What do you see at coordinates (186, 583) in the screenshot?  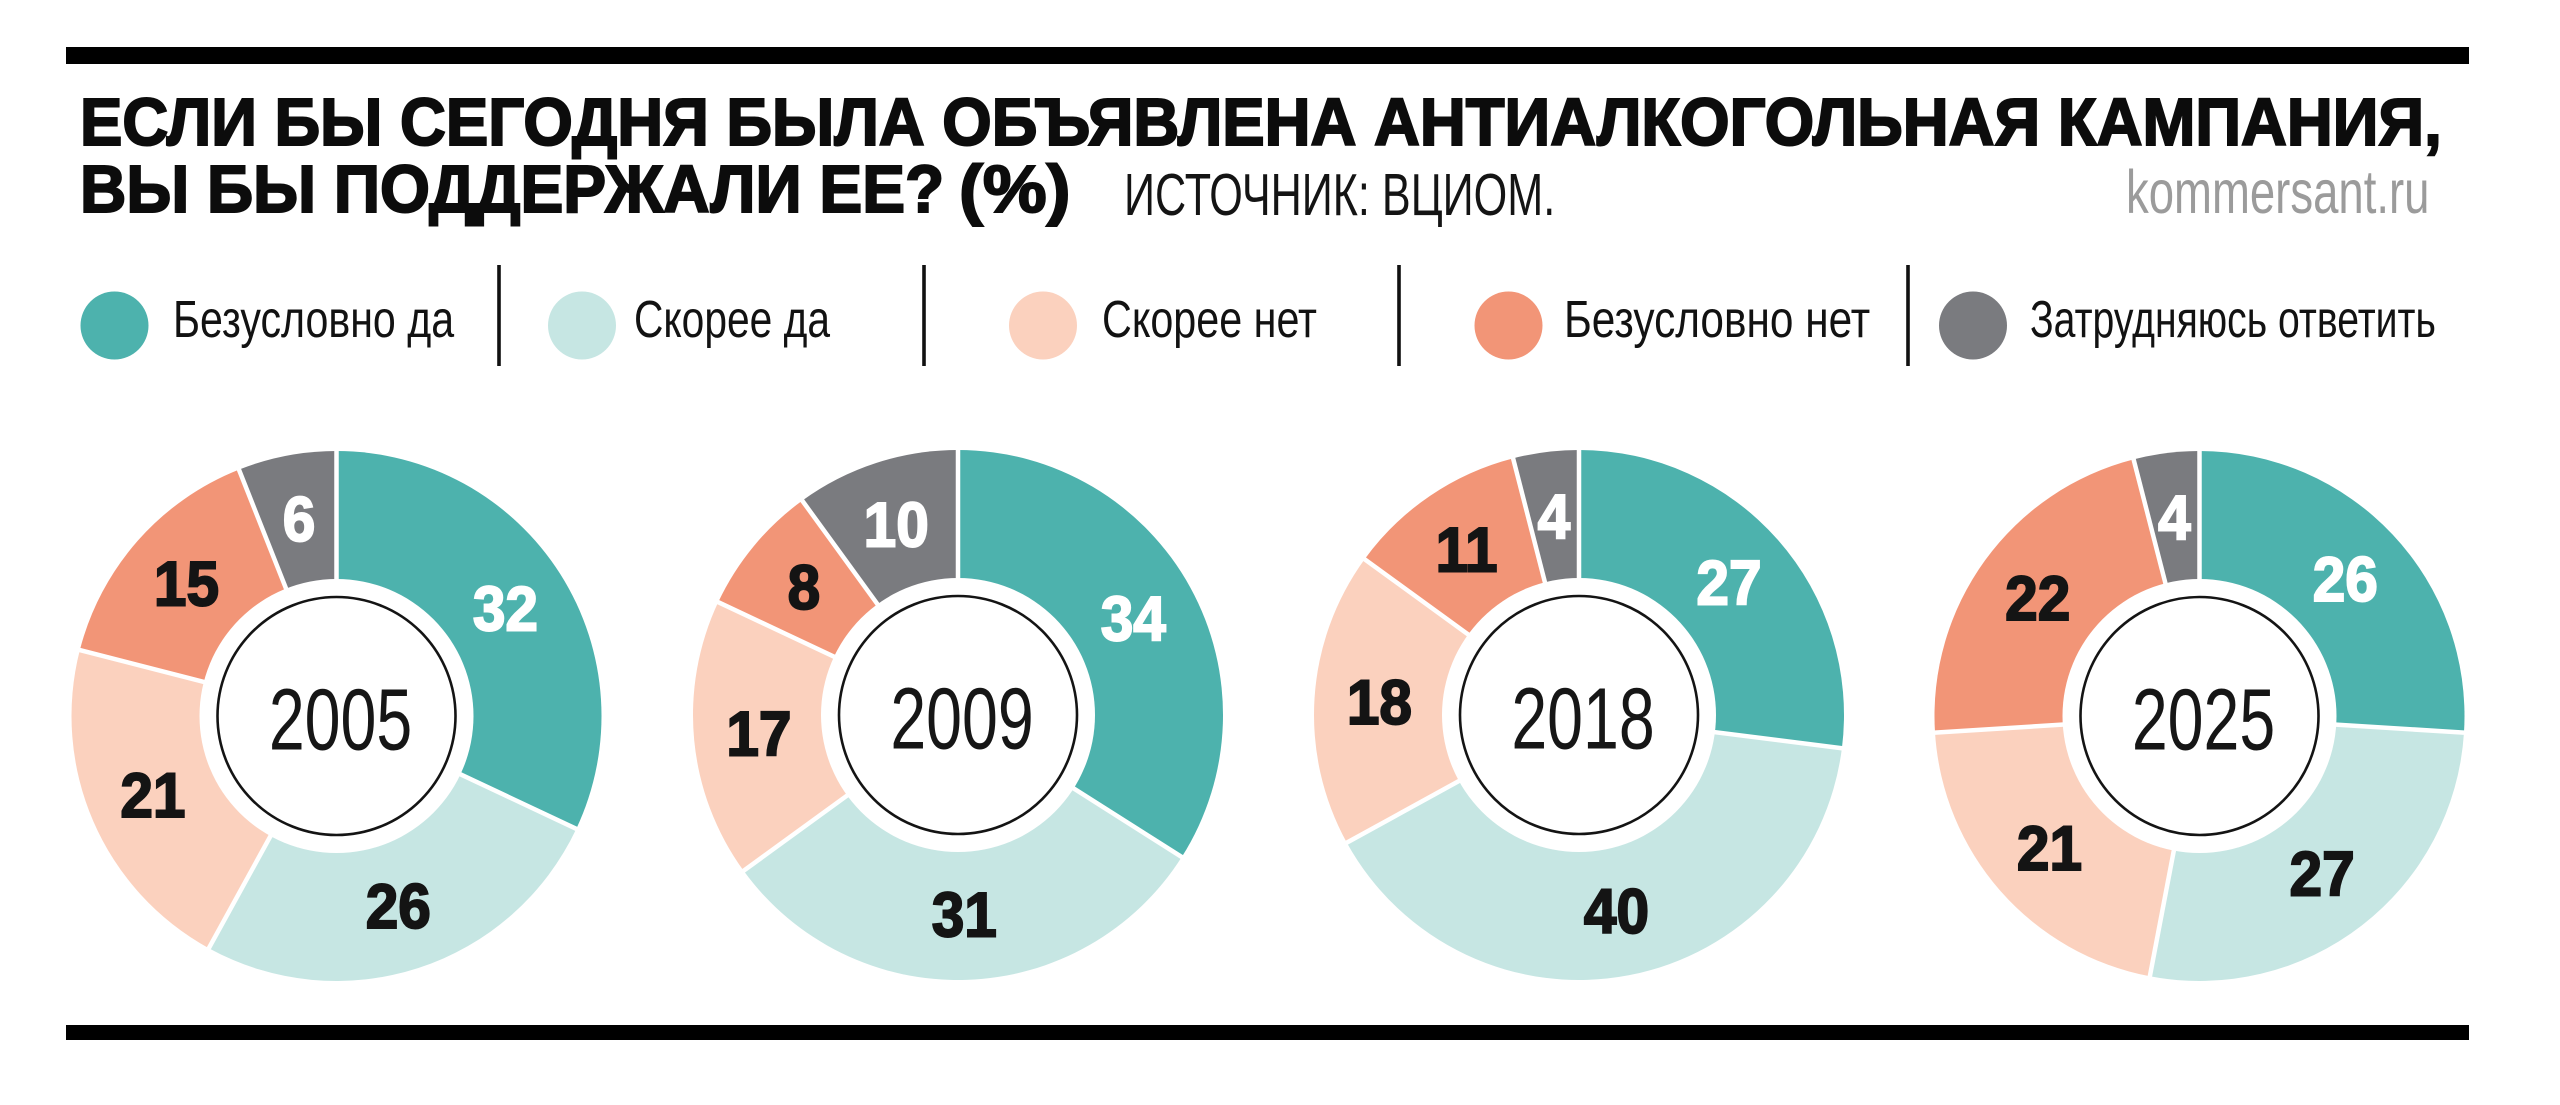 I see `svg-text: 15` at bounding box center [186, 583].